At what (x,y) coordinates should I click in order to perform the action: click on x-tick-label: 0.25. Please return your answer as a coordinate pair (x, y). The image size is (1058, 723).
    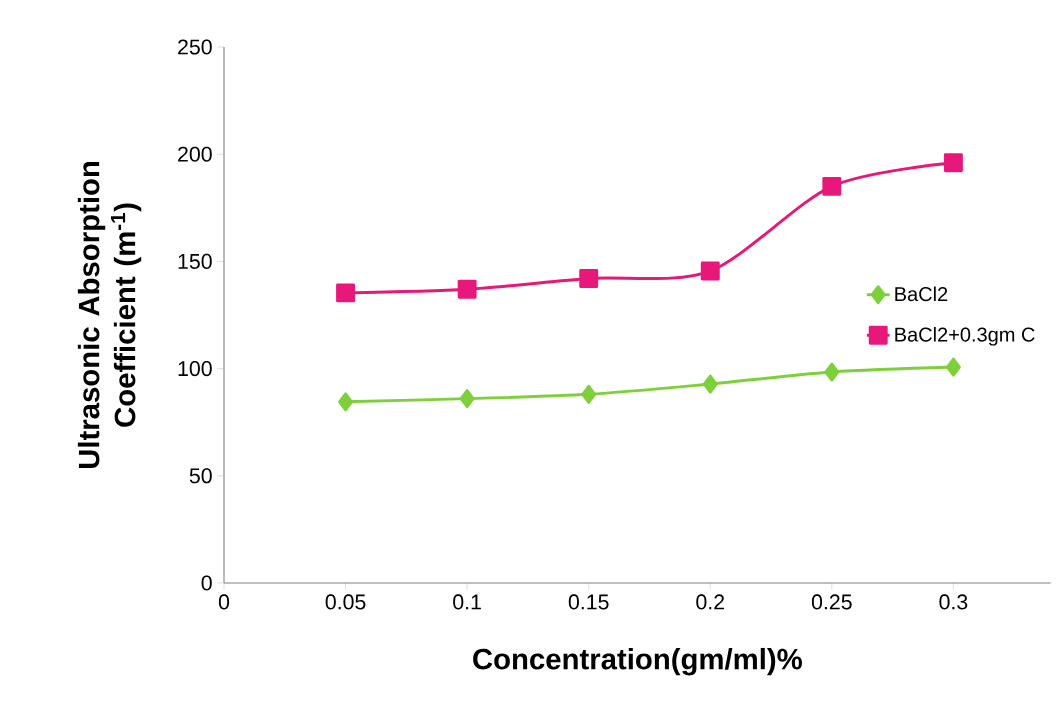
    Looking at the image, I should click on (831, 602).